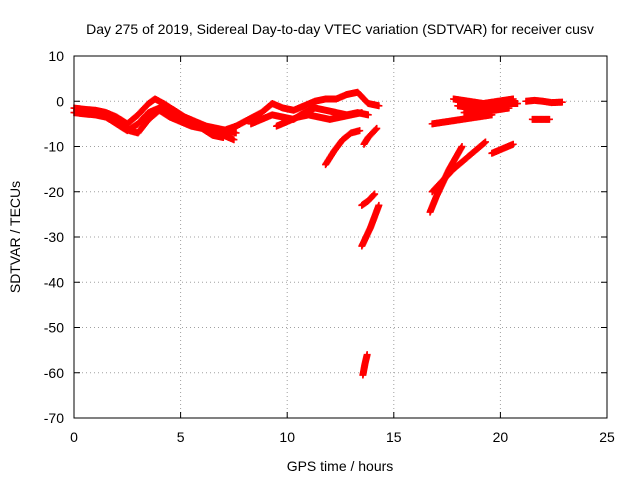  I want to click on y-tick-label: -60, so click(54, 373).